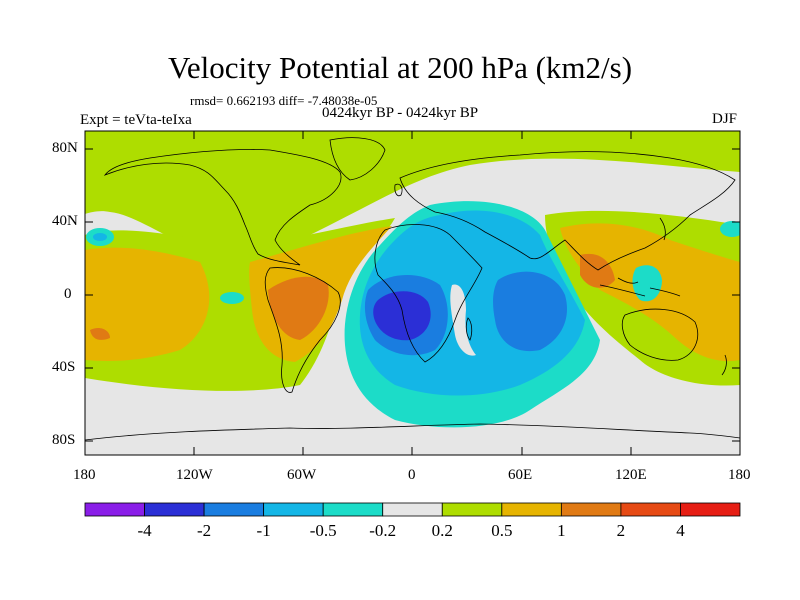 This screenshot has height=600, width=800. I want to click on coast-uk, so click(398, 190).